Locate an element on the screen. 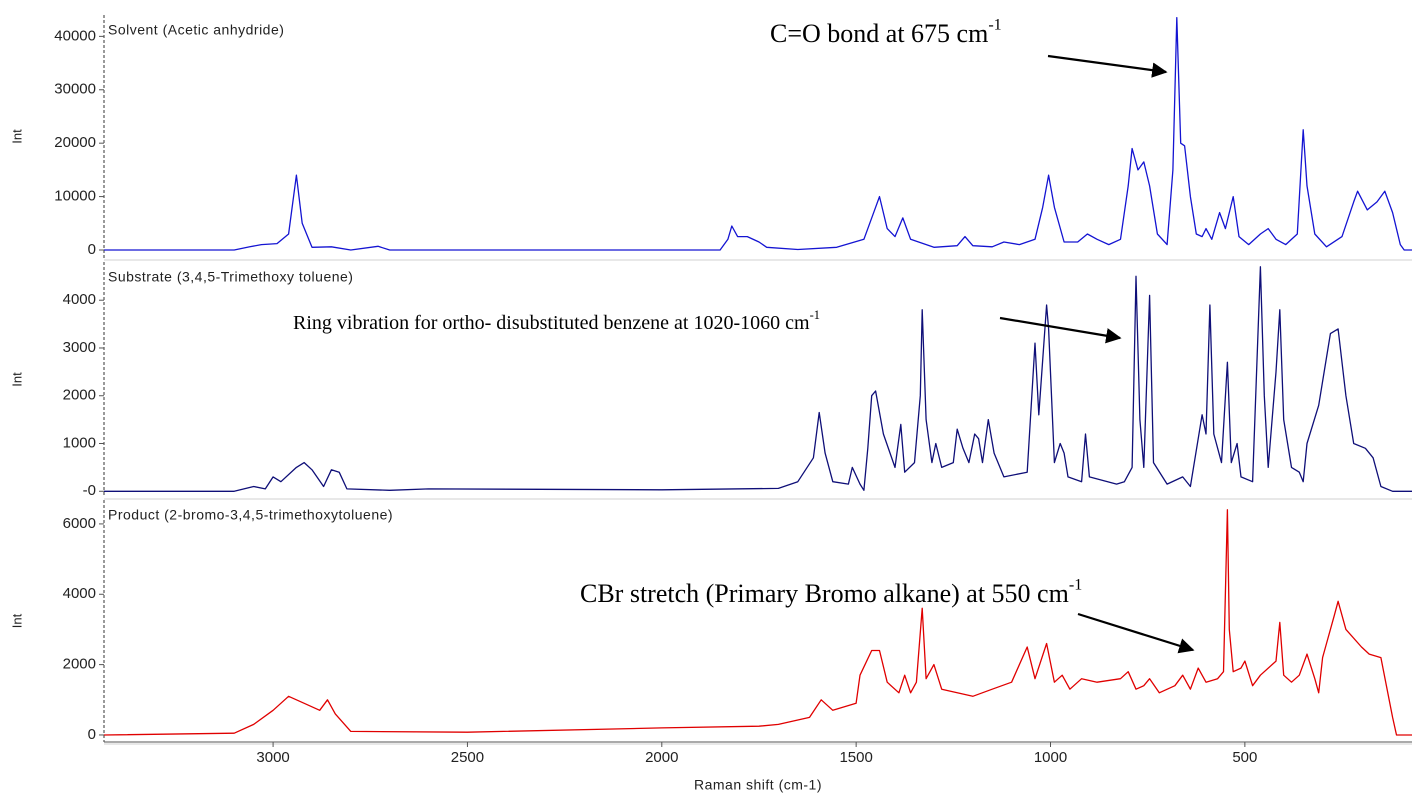 This screenshot has height=796, width=1414. panel-label: Substrate (3,4,5-Trimethoxy toluene) is located at coordinates (230, 277).